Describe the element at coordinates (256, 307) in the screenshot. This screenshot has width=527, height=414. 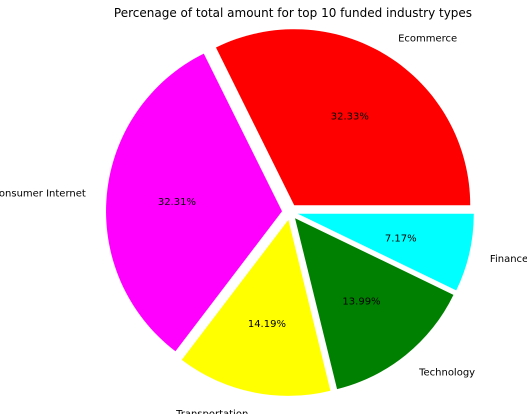
I see `pie-slice-transportation` at that location.